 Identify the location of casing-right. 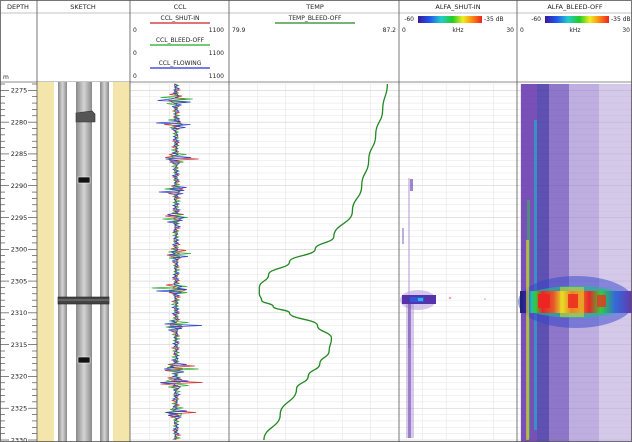
(104, 262).